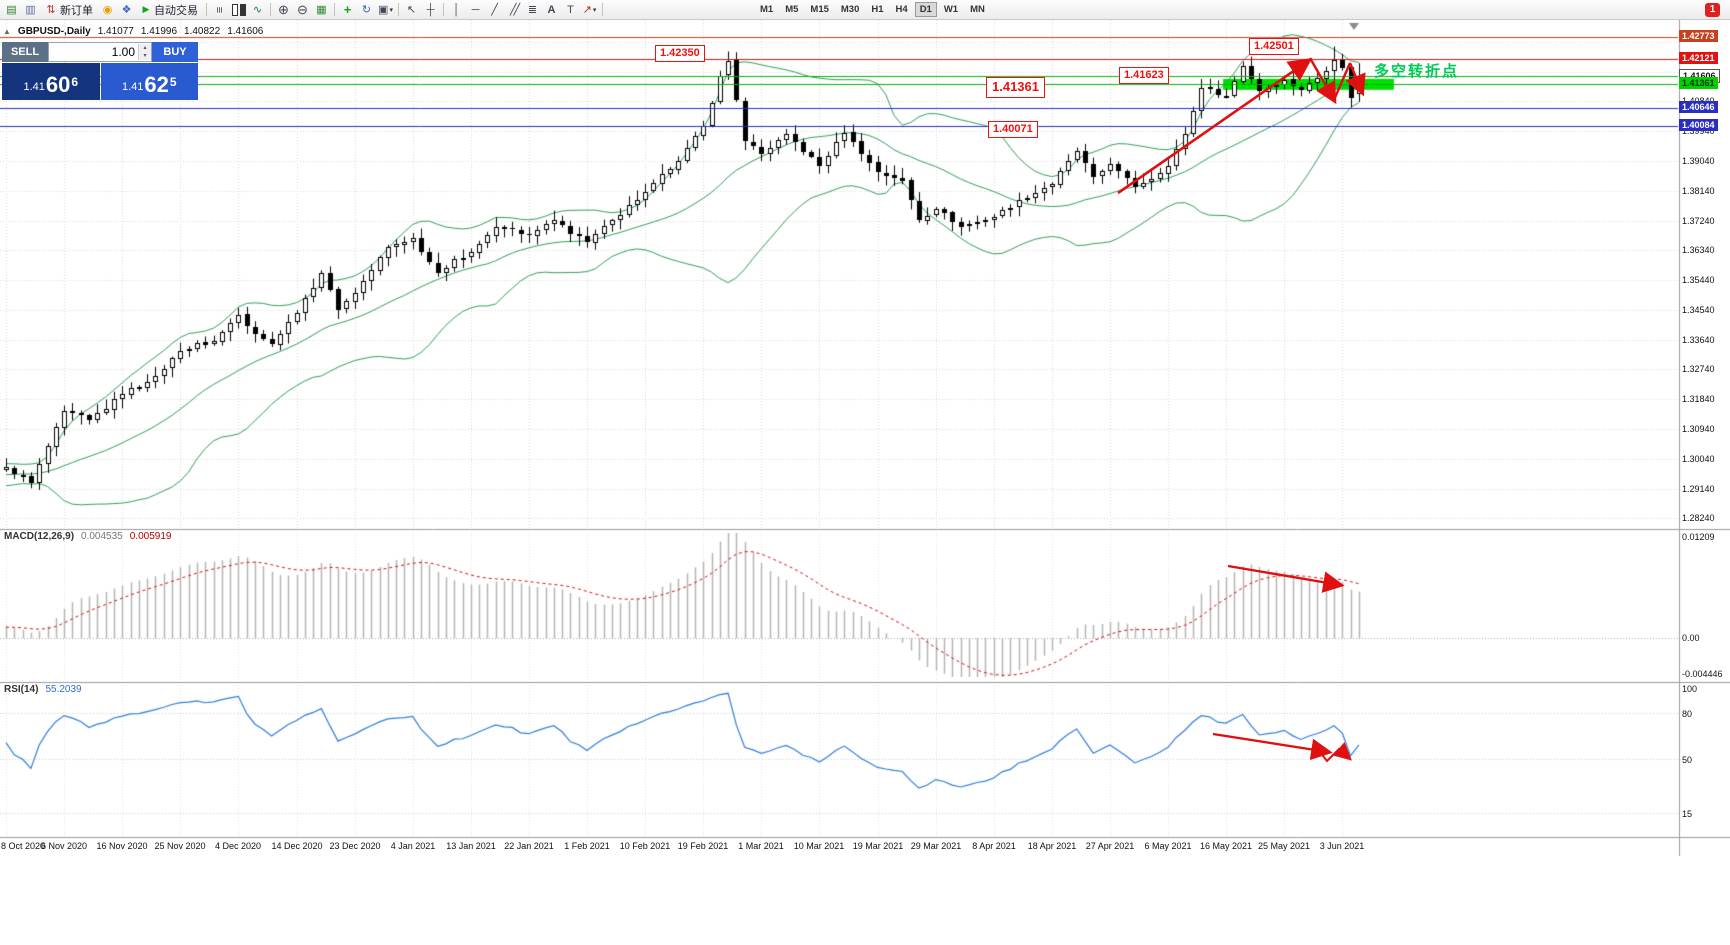 The image size is (1730, 945). What do you see at coordinates (176, 10) in the screenshot?
I see `autotrade-label: 自动交易` at bounding box center [176, 10].